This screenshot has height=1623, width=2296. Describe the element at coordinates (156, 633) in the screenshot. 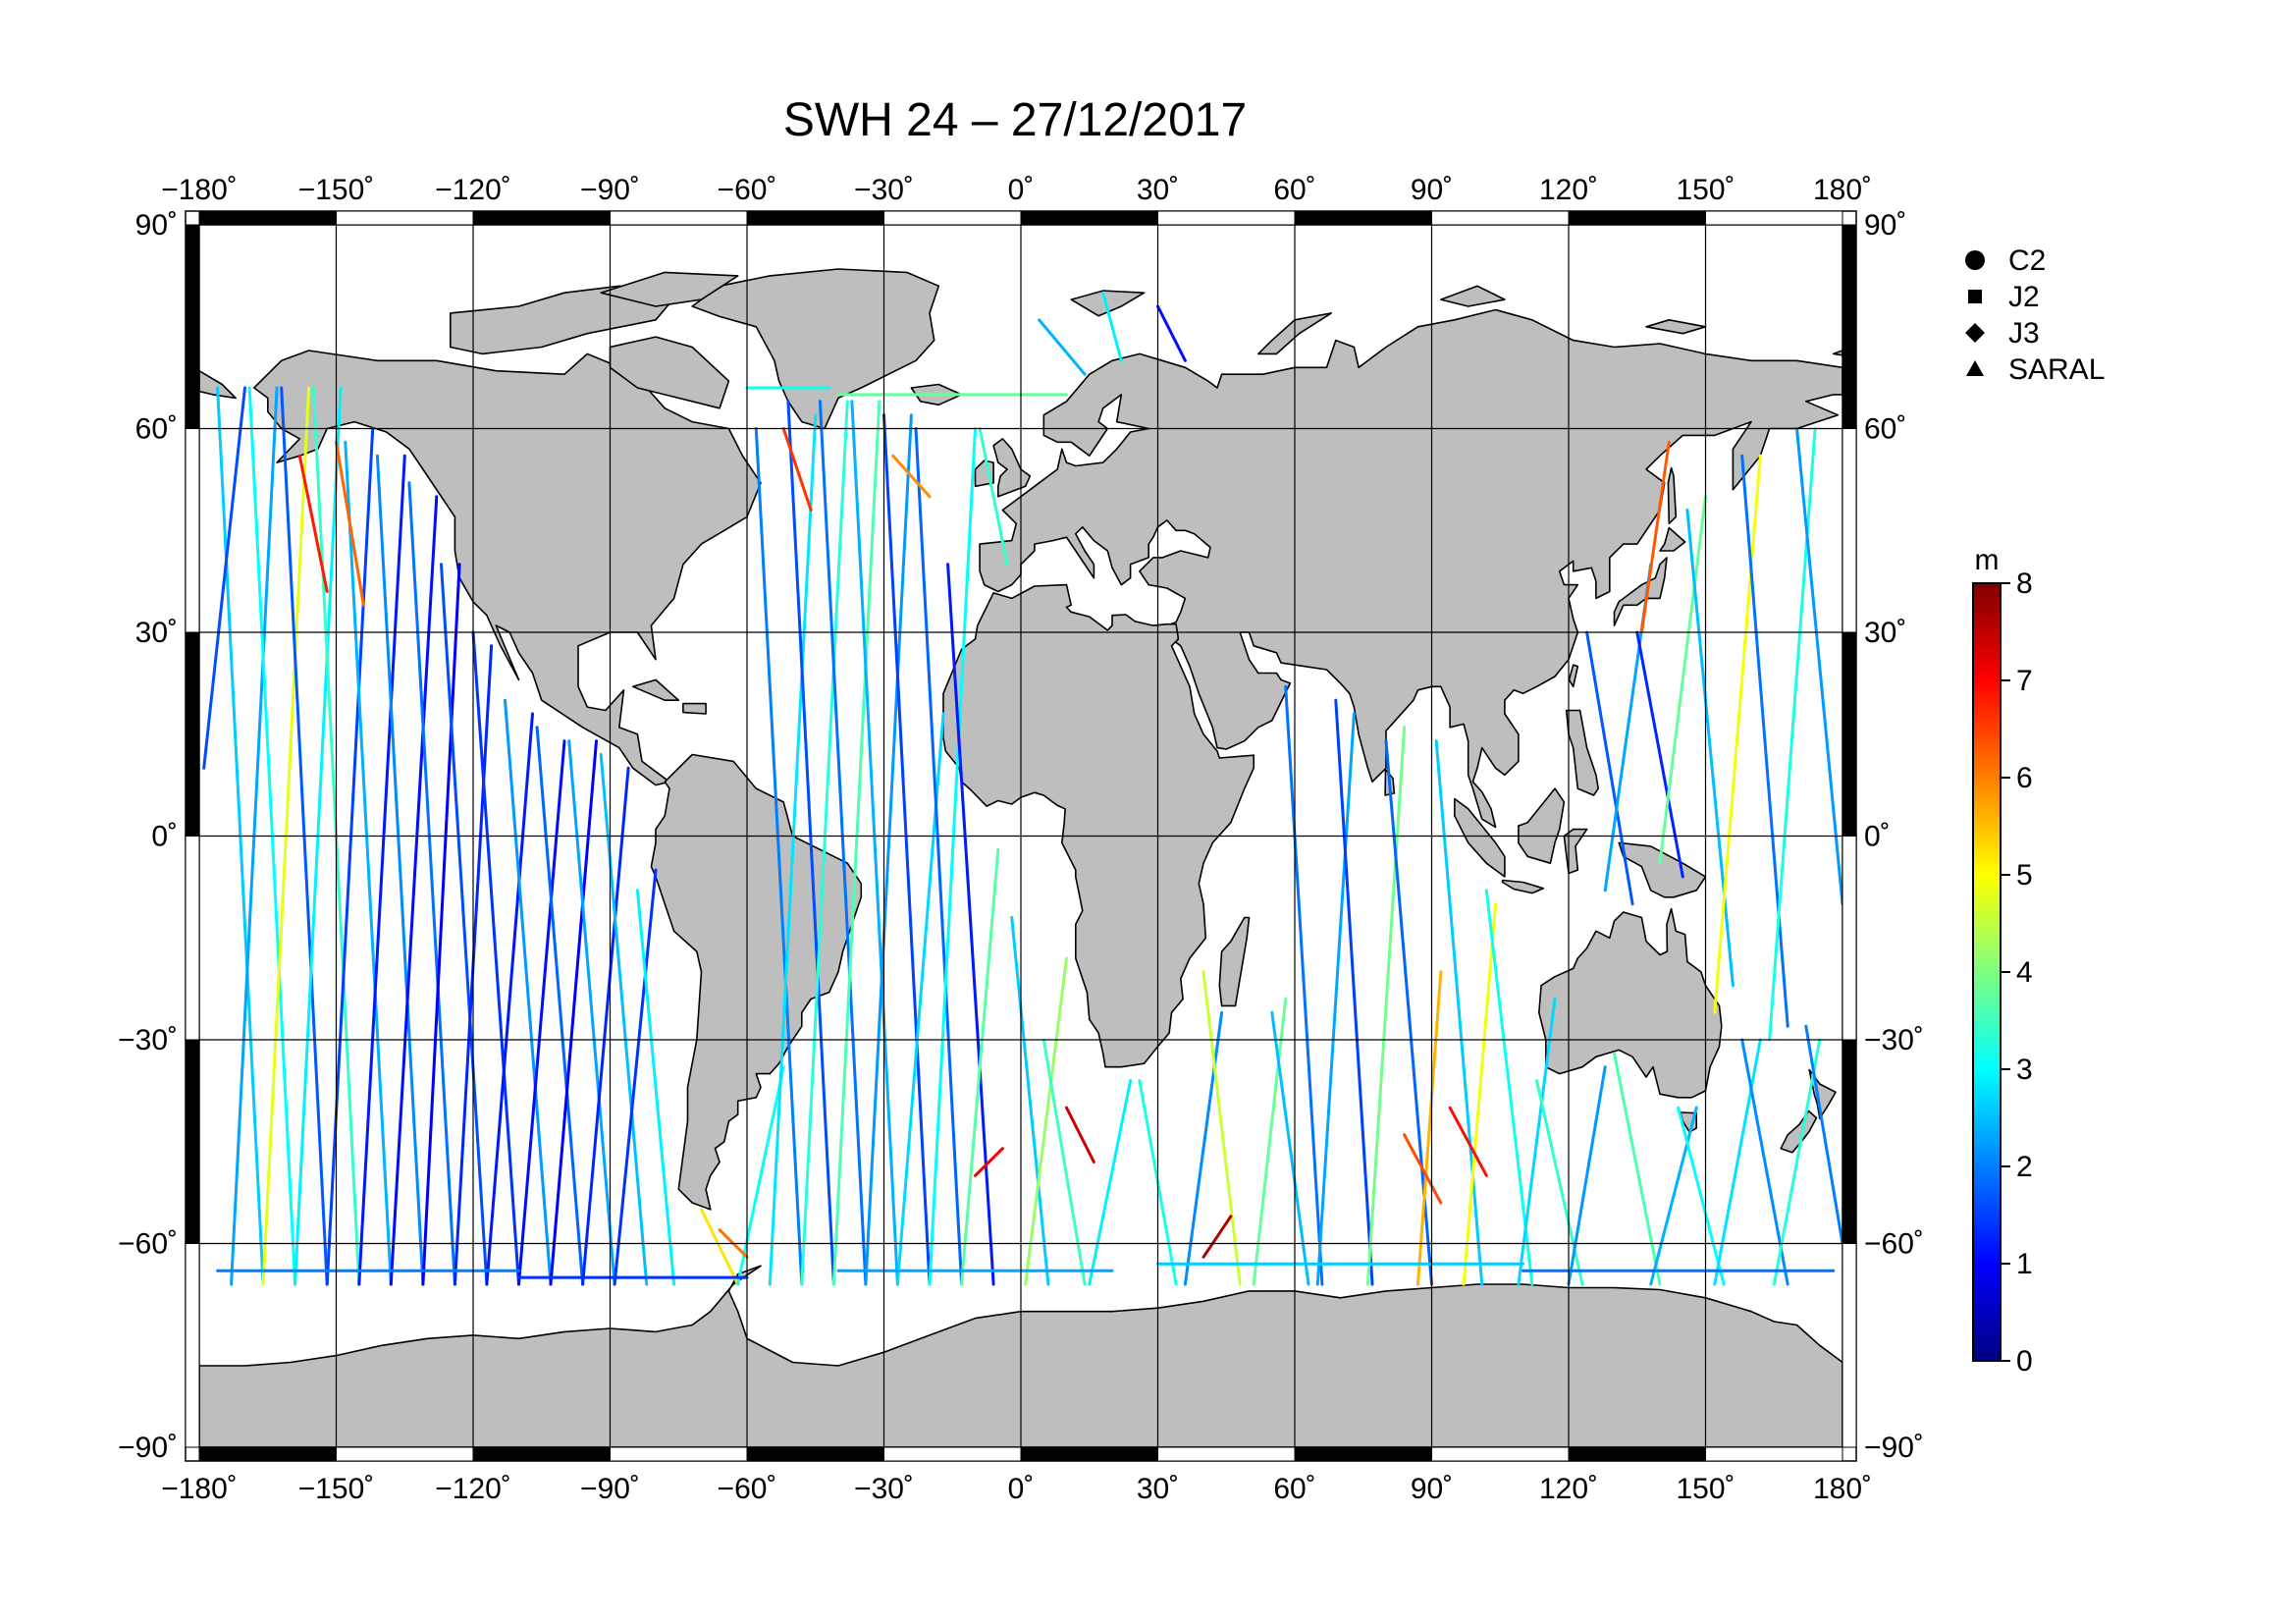

I see `lat-tick-label-left: 30˚` at that location.